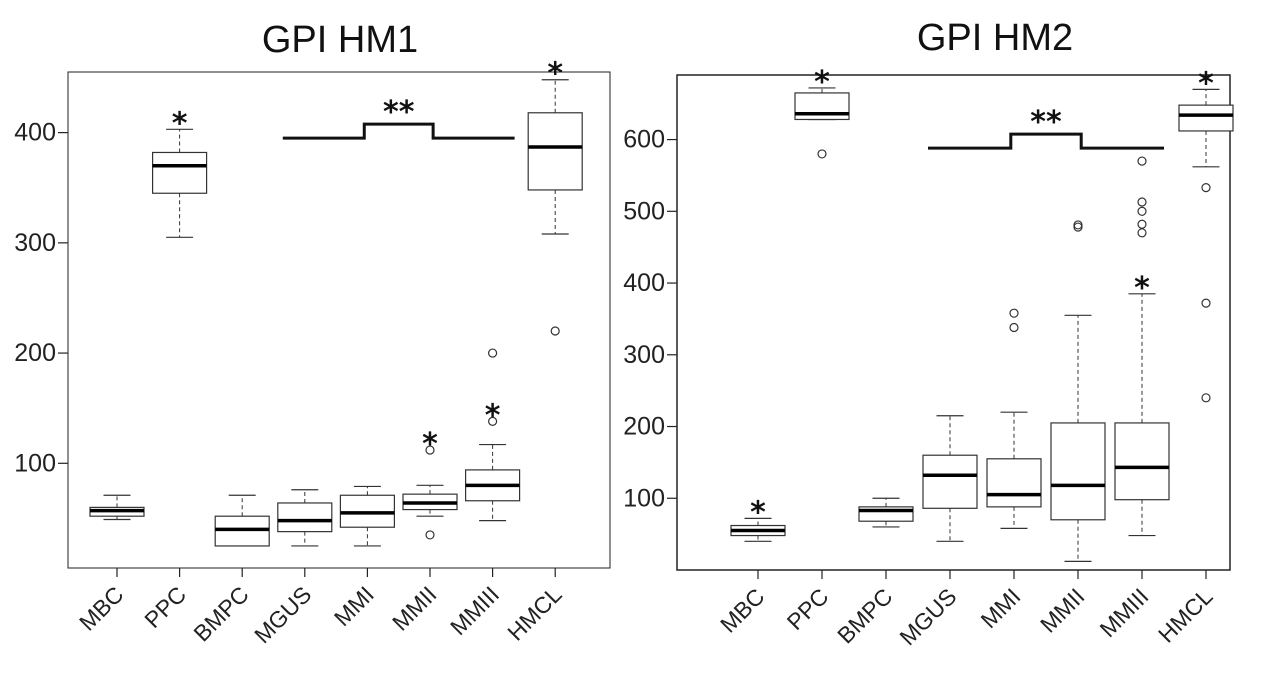 The image size is (1280, 684). What do you see at coordinates (644, 211) in the screenshot?
I see `y-tick-label: 500` at bounding box center [644, 211].